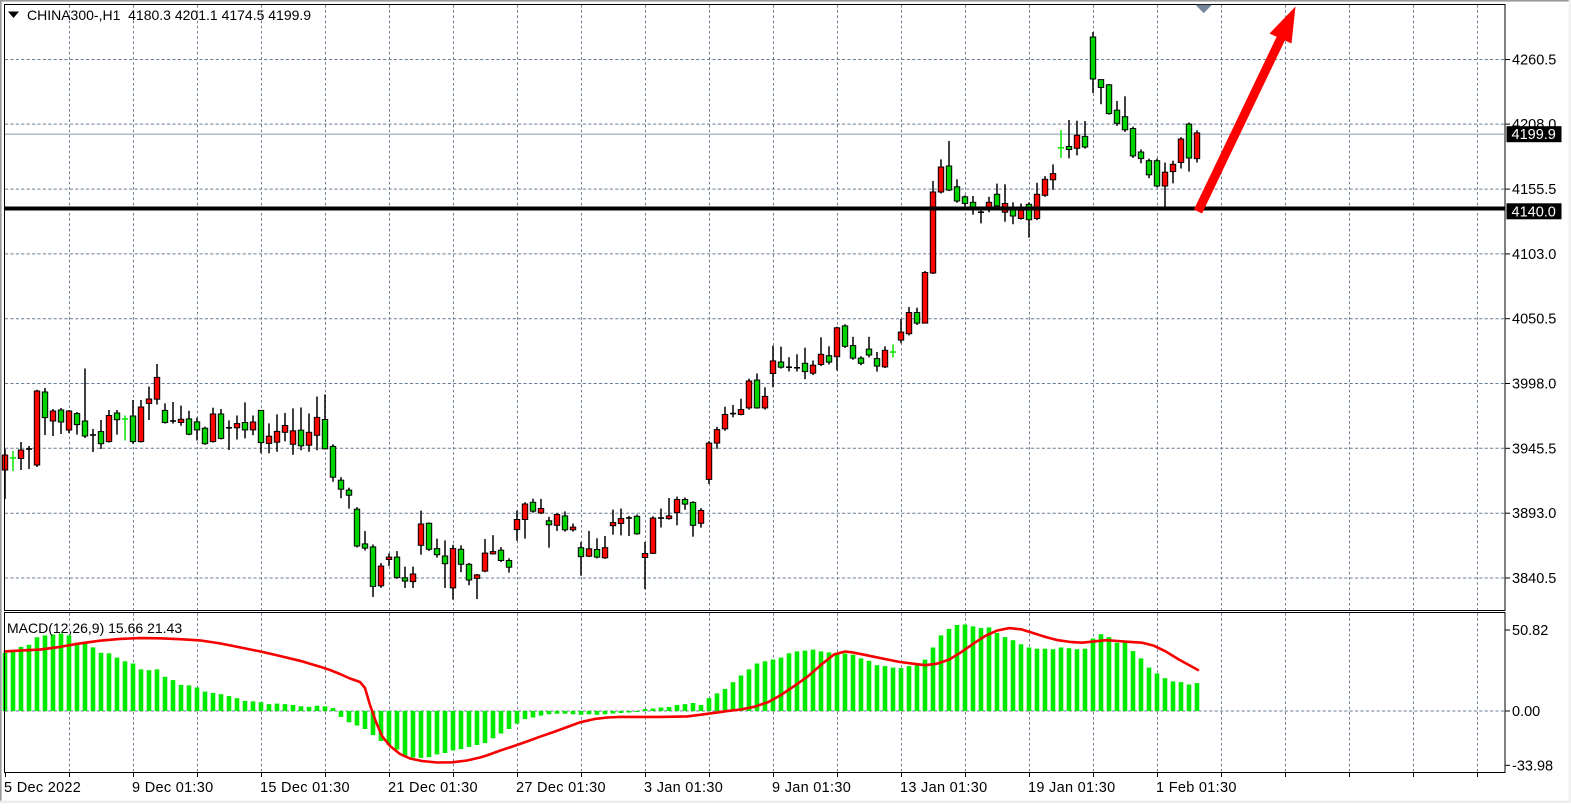 The width and height of the screenshot is (1571, 808). What do you see at coordinates (42, 788) in the screenshot?
I see `svg-text: 5 Dec 2022` at bounding box center [42, 788].